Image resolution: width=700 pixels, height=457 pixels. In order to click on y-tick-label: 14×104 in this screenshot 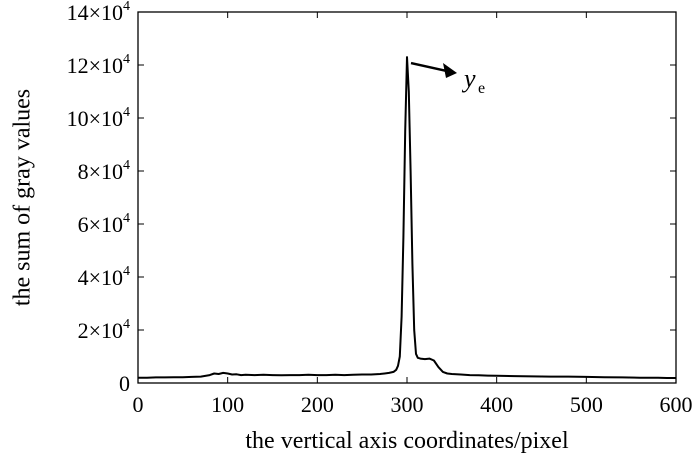, I will do `click(98, 12)`.